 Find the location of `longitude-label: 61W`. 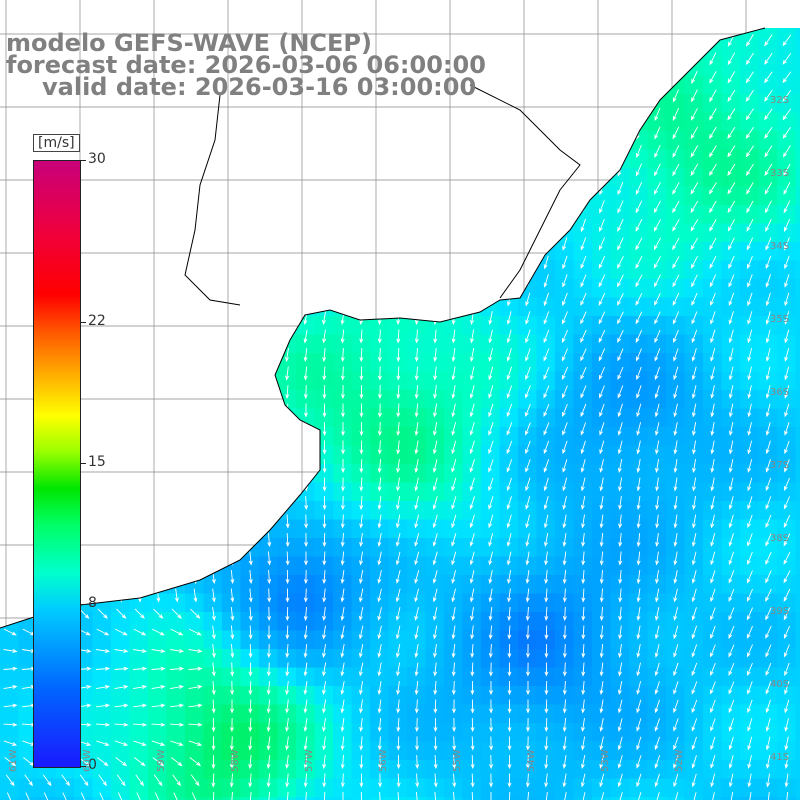

longitude-label: 61W is located at coordinates (13, 760).